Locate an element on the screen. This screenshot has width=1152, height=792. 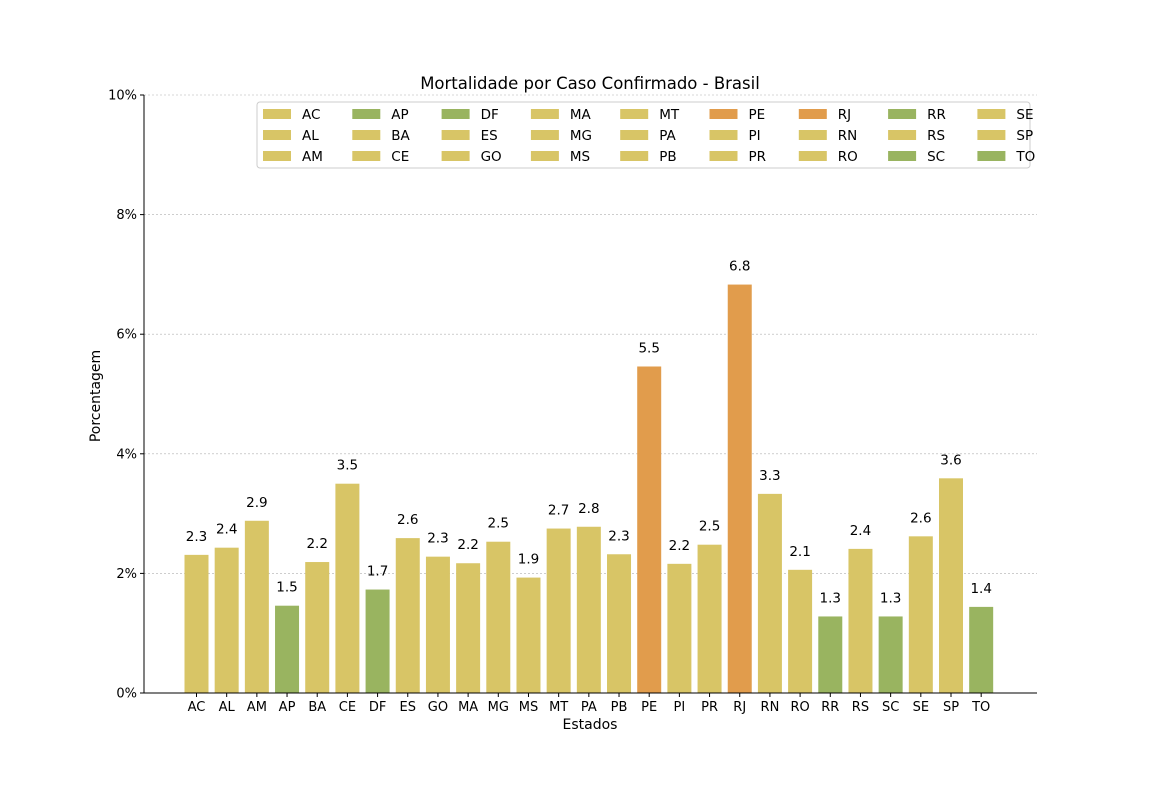
data-label-rr: 1.3 is located at coordinates (830, 598).